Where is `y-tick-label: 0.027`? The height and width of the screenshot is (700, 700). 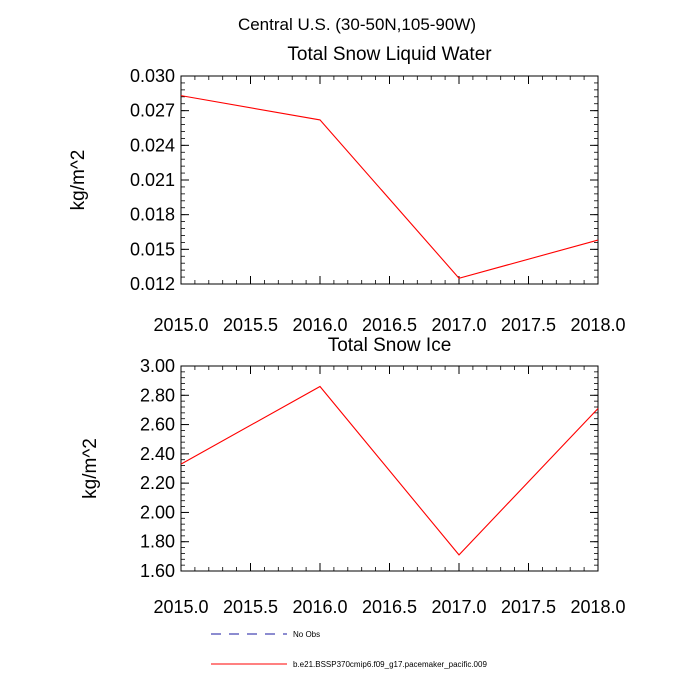
y-tick-label: 0.027 is located at coordinates (152, 111).